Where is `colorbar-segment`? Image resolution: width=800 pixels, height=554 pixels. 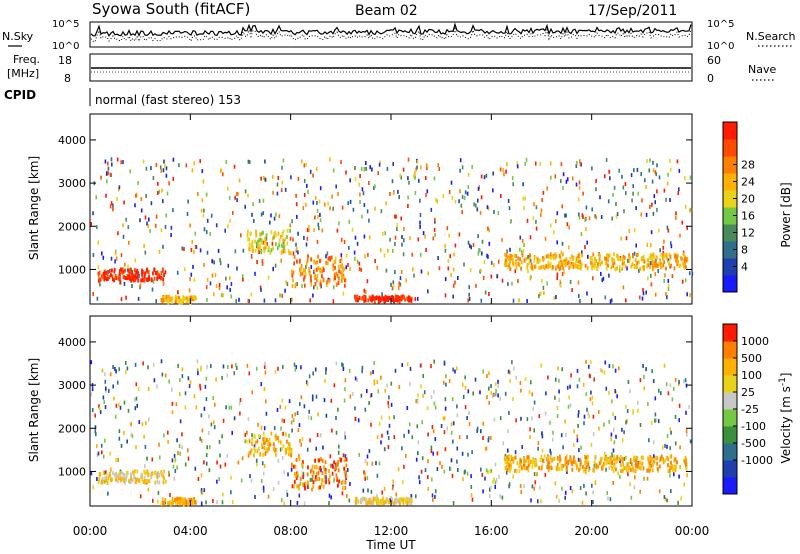 colorbar-segment is located at coordinates (730, 469).